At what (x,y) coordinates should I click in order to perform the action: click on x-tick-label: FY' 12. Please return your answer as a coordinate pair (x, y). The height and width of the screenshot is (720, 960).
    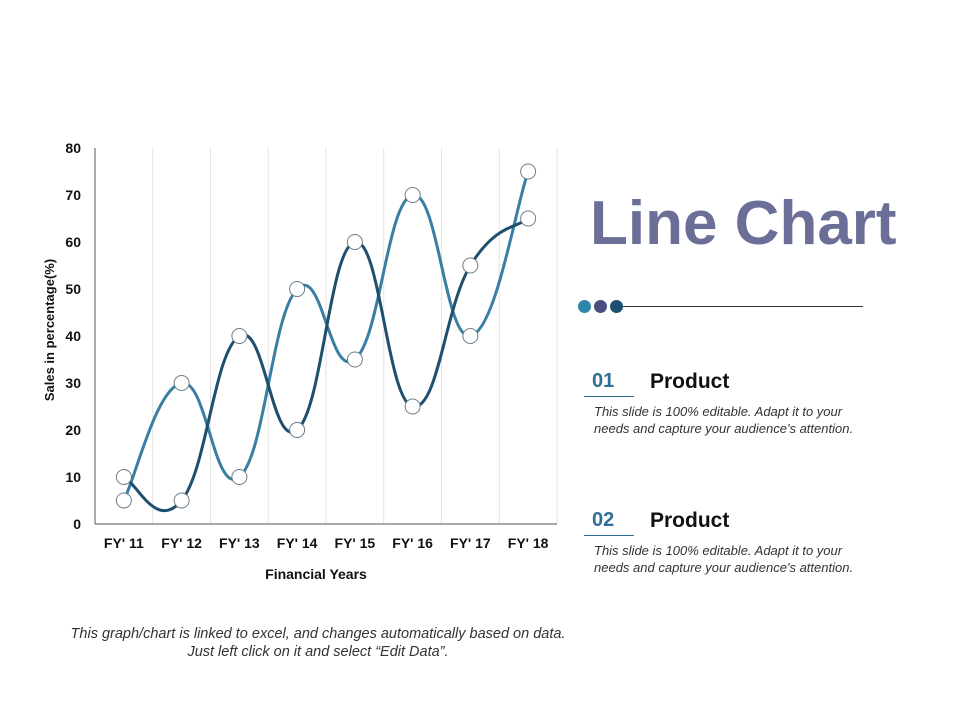
    Looking at the image, I should click on (181, 543).